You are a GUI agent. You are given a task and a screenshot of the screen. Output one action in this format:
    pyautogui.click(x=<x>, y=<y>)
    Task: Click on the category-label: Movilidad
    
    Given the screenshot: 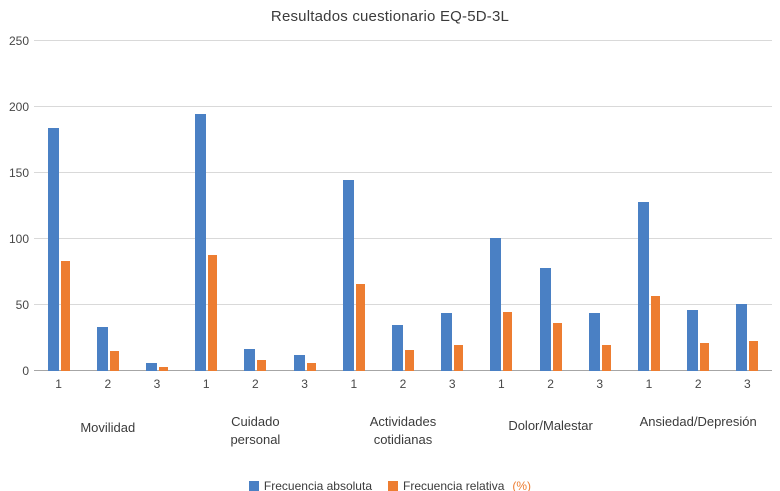 What is the action you would take?
    pyautogui.click(x=108, y=427)
    